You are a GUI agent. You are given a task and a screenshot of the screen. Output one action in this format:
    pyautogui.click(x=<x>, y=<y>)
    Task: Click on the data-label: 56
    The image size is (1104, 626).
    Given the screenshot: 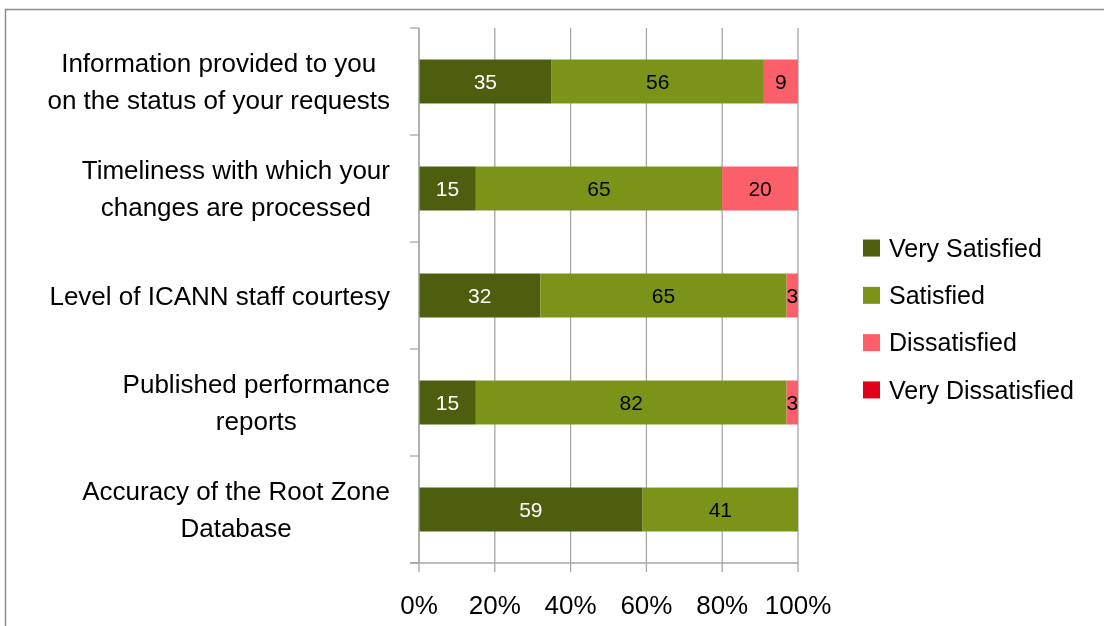 What is the action you would take?
    pyautogui.click(x=658, y=81)
    